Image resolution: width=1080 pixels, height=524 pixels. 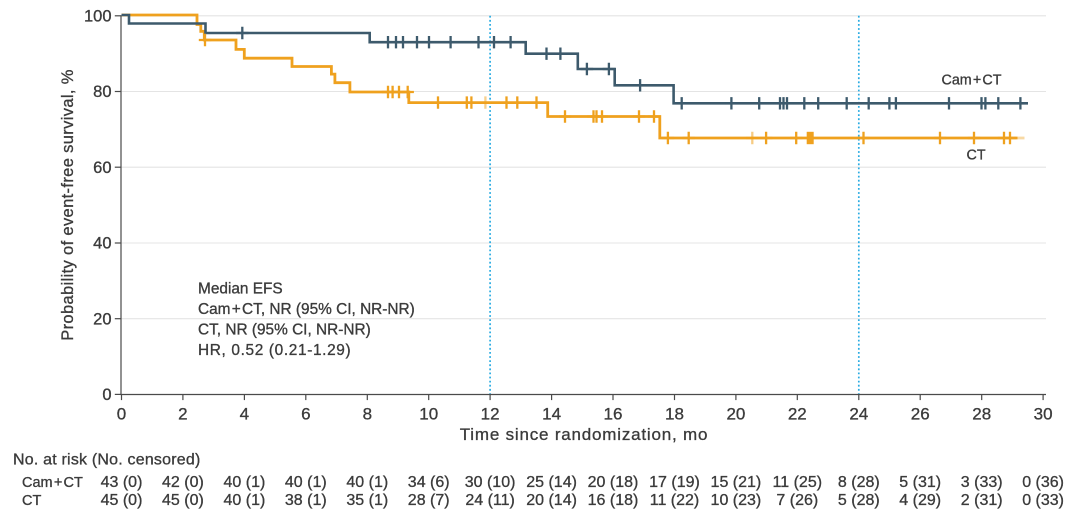 What do you see at coordinates (613, 414) in the screenshot?
I see `svg-text: 16` at bounding box center [613, 414].